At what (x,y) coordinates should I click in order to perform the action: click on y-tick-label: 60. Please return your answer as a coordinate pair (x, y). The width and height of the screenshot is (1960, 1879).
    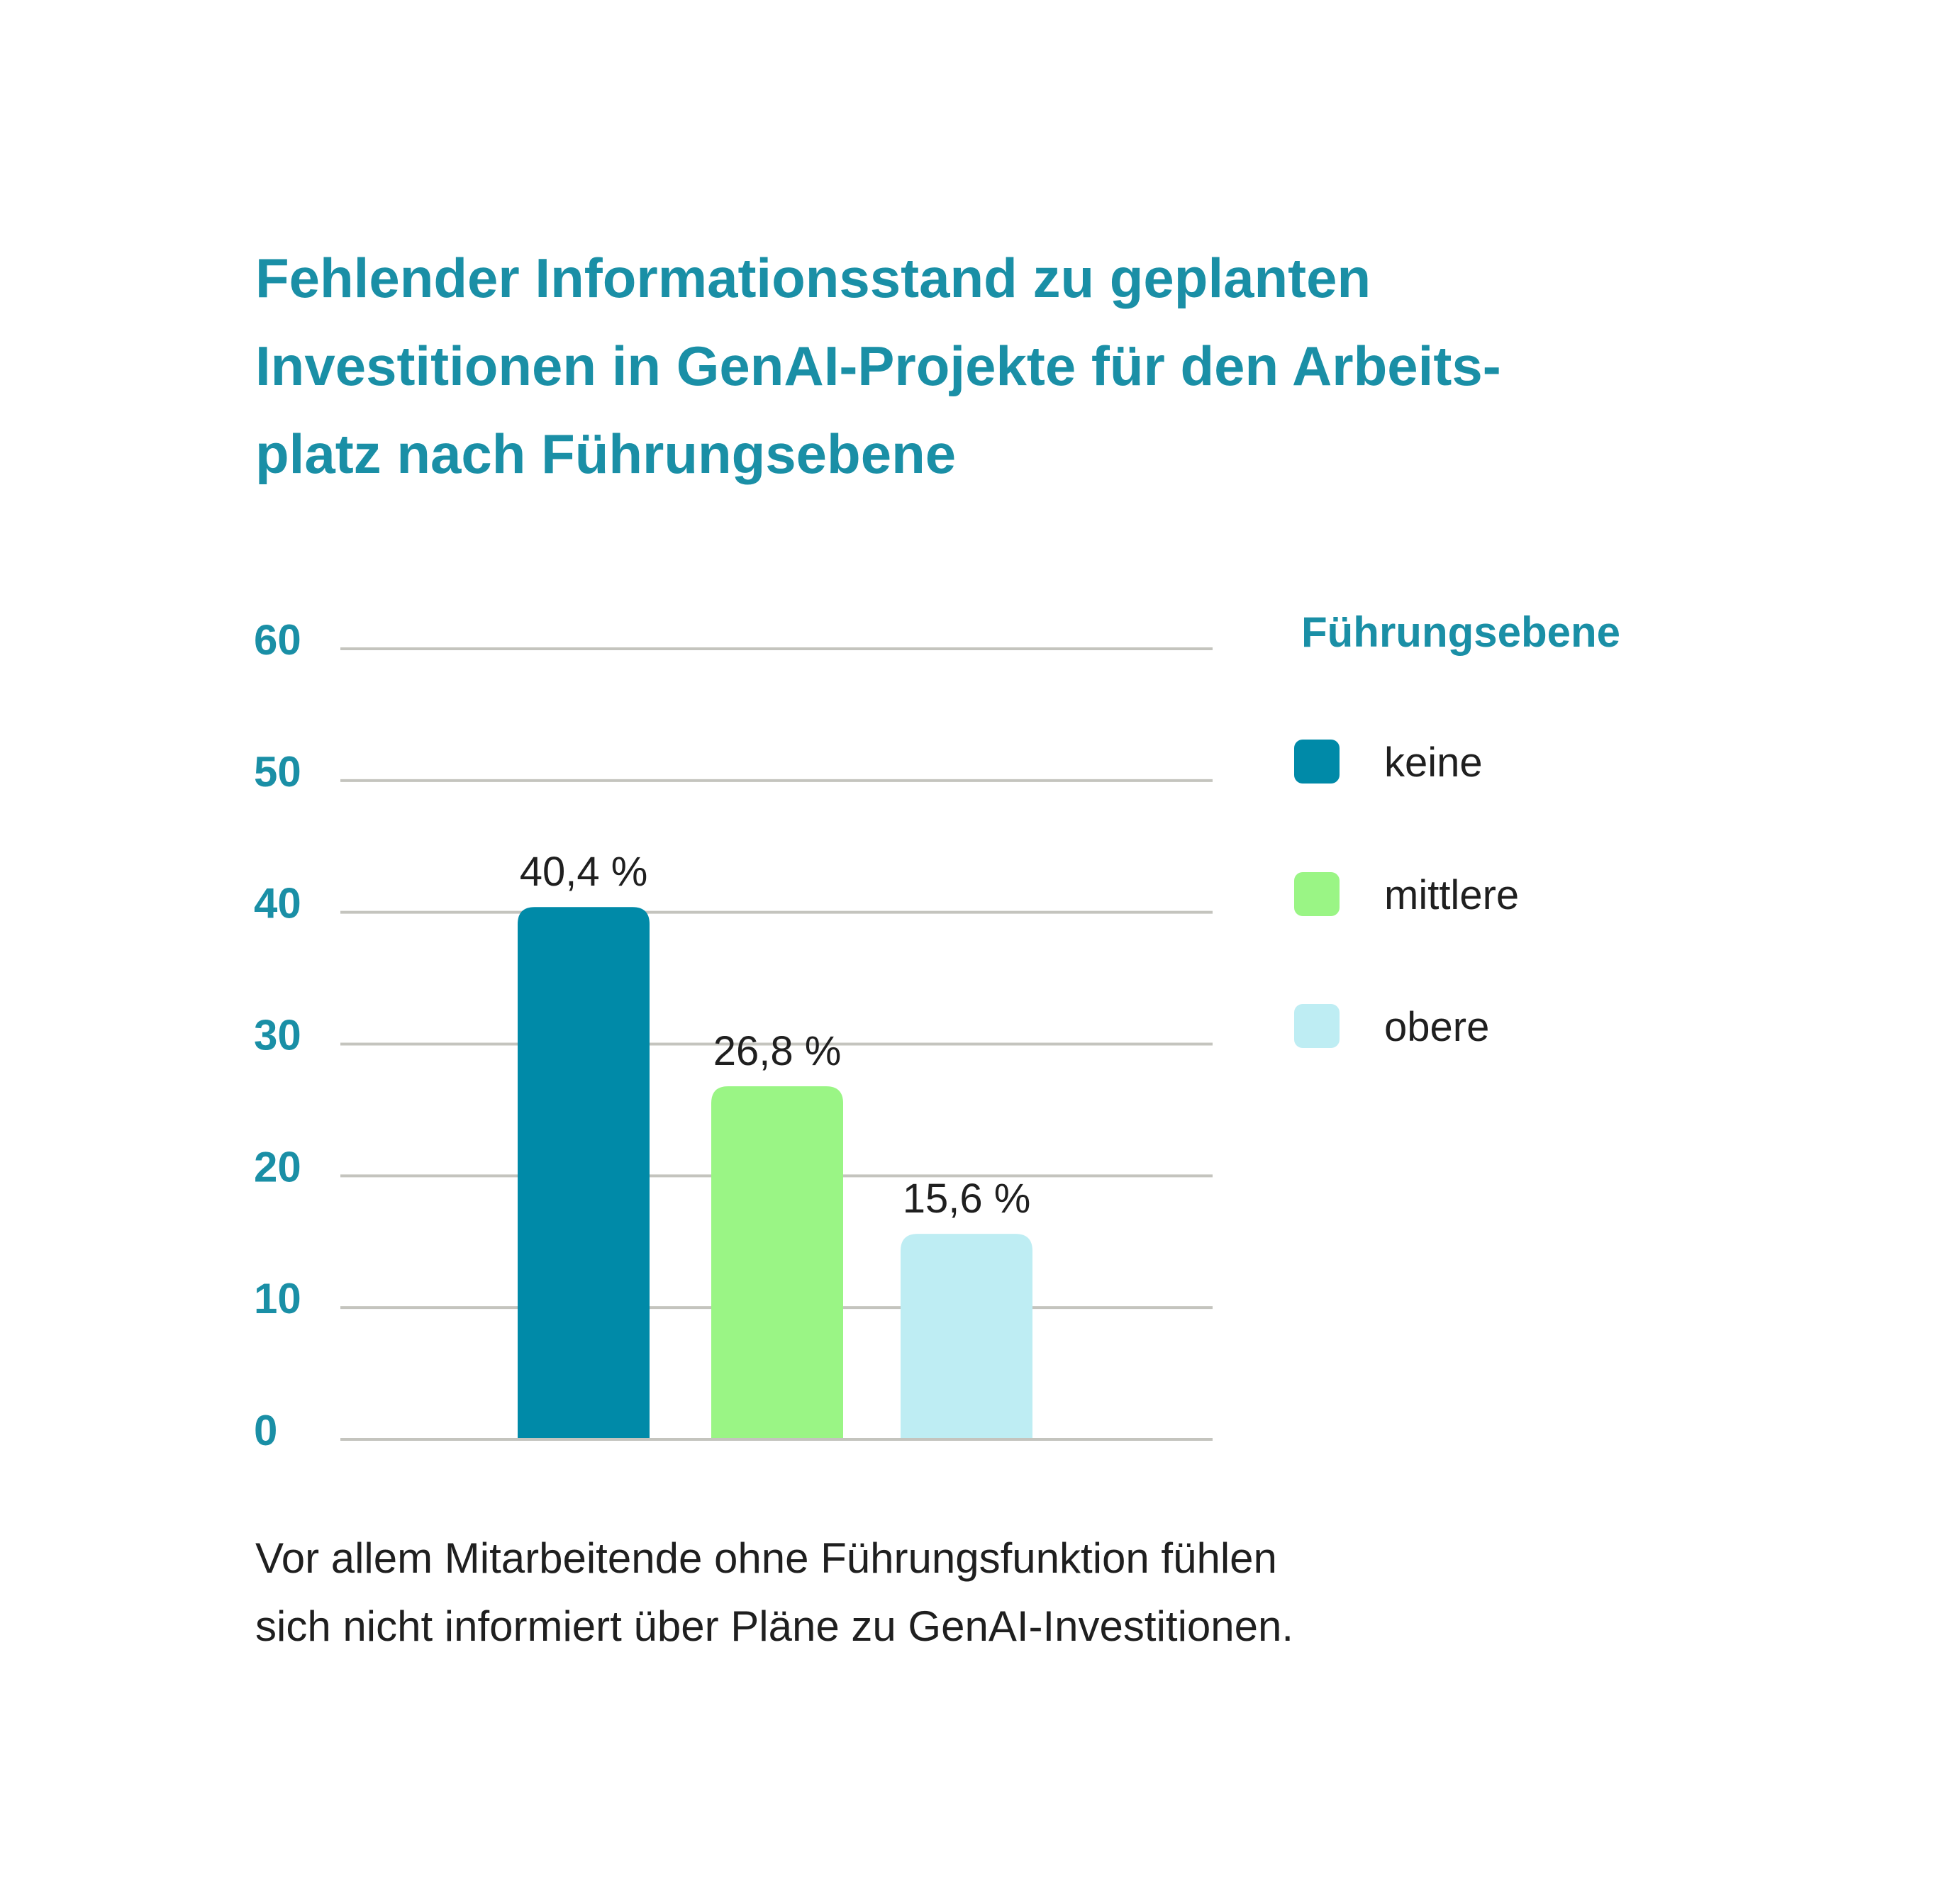
    Looking at the image, I should click on (277, 640).